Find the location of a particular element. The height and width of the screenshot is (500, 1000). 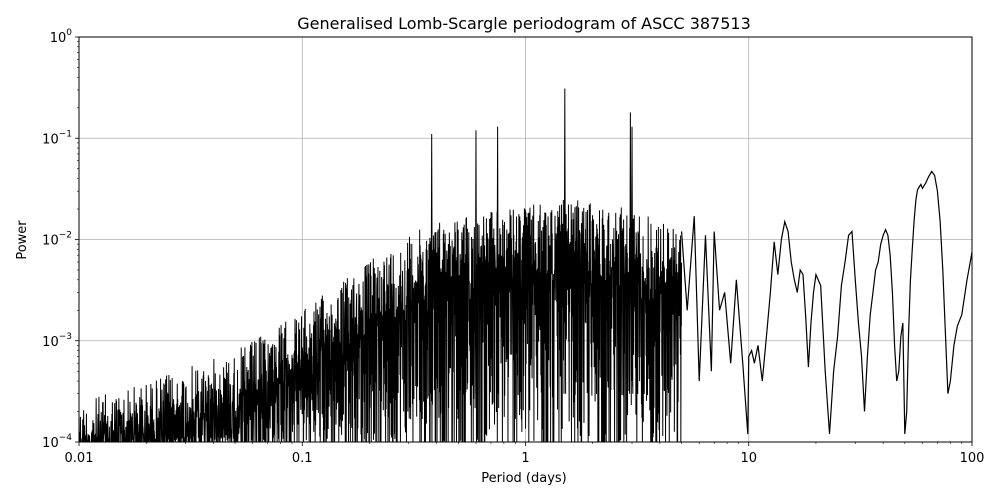

y-axis-label: Power is located at coordinates (22, 240).